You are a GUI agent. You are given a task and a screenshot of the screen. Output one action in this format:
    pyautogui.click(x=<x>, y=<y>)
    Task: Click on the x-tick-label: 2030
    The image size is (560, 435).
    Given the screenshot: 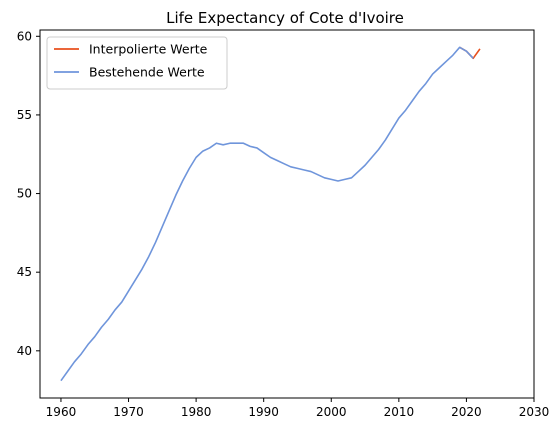 What is the action you would take?
    pyautogui.click(x=534, y=412)
    